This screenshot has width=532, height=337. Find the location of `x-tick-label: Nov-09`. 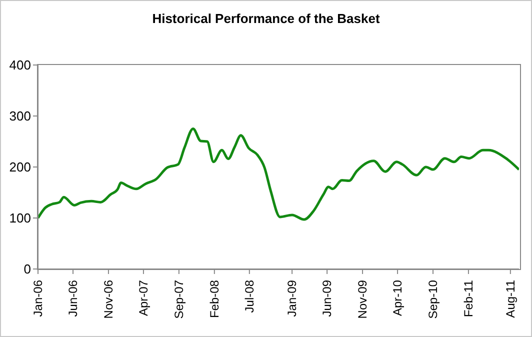

x-tick-label: Nov-09 is located at coordinates (363, 299).